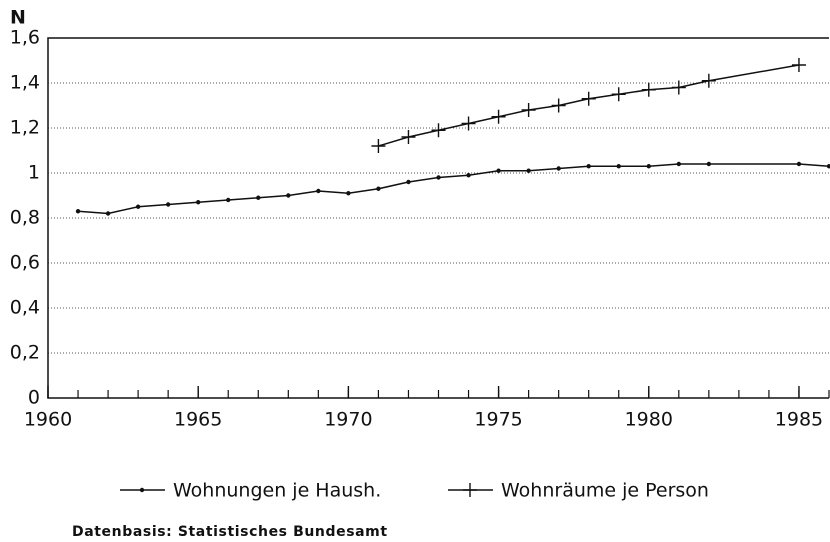 The width and height of the screenshot is (830, 542). What do you see at coordinates (25, 128) in the screenshot?
I see `y-tick-label: 1,2` at bounding box center [25, 128].